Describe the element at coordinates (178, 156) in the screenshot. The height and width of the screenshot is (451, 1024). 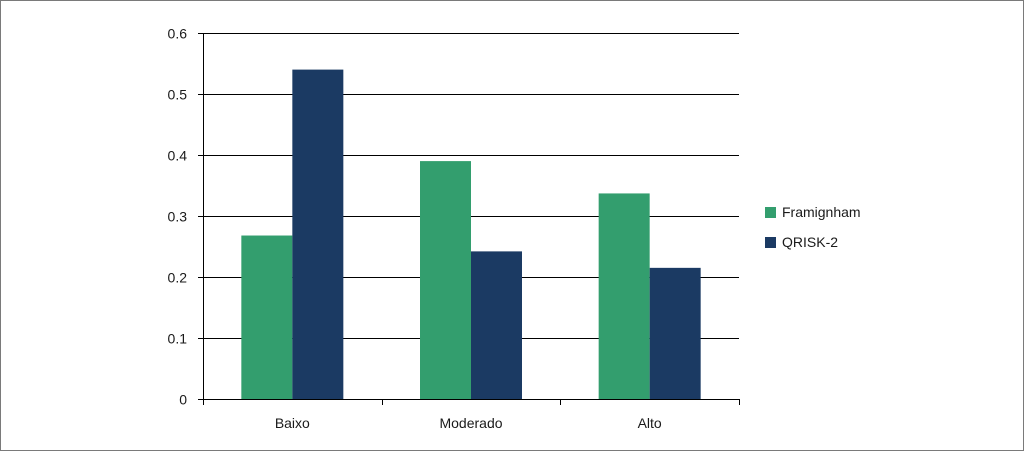
I see `y-tick-label: 0.4` at that location.